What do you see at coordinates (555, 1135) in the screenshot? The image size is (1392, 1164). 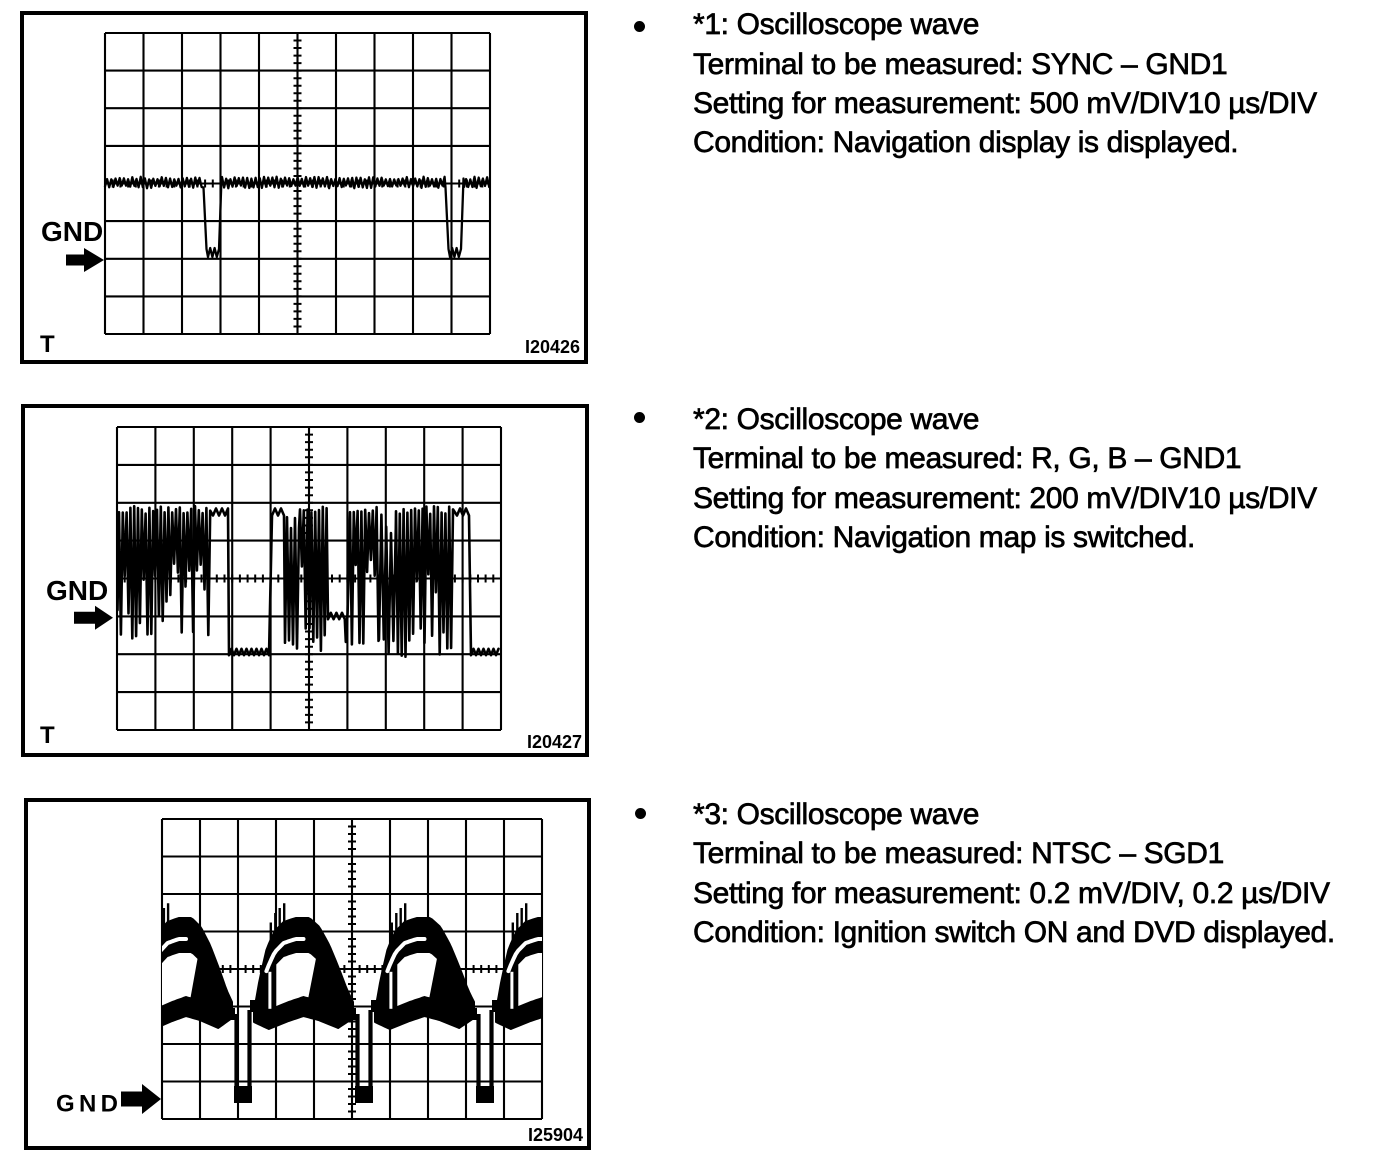 I see `svg-text: I25904` at bounding box center [555, 1135].